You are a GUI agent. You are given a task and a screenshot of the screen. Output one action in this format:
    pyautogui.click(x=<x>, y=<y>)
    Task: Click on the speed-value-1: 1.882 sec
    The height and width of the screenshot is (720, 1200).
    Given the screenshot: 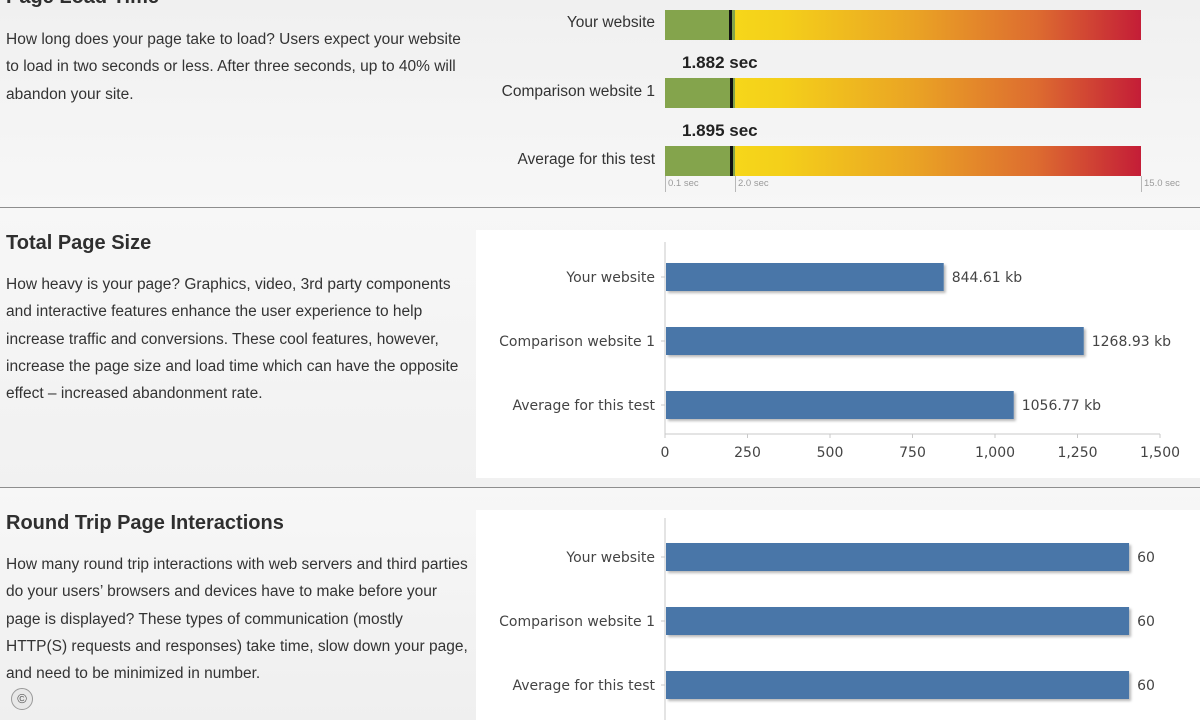 What is the action you would take?
    pyautogui.click(x=720, y=62)
    